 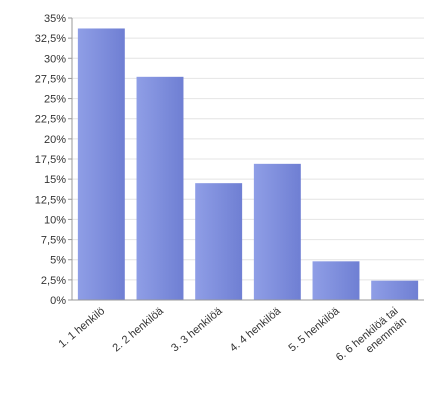 I want to click on y-tick-label: 17,5%, so click(x=50, y=160).